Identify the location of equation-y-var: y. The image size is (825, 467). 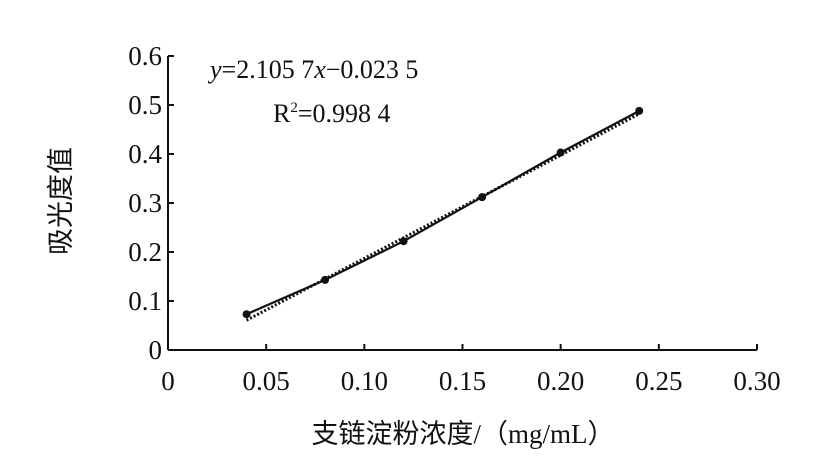
(214, 69).